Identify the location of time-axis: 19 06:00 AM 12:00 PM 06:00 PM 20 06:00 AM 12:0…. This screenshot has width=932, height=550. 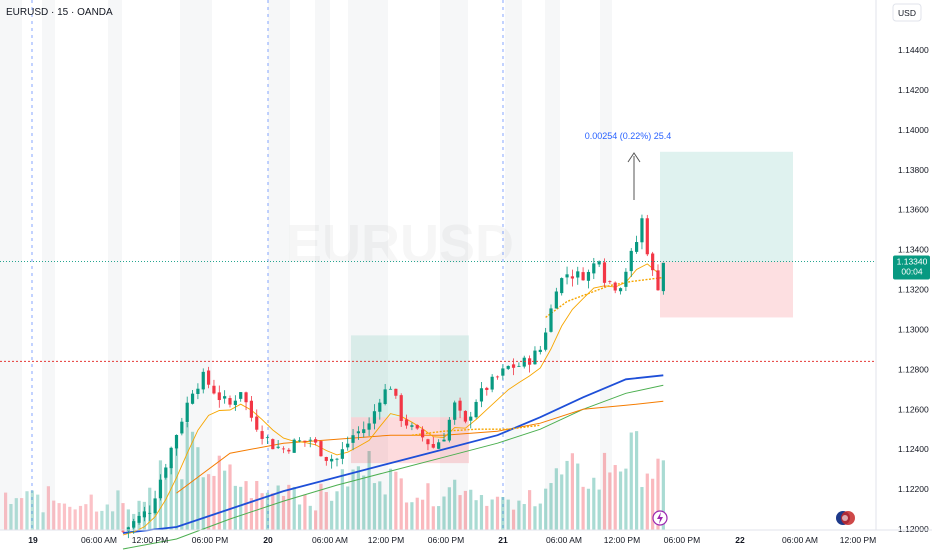
(466, 537).